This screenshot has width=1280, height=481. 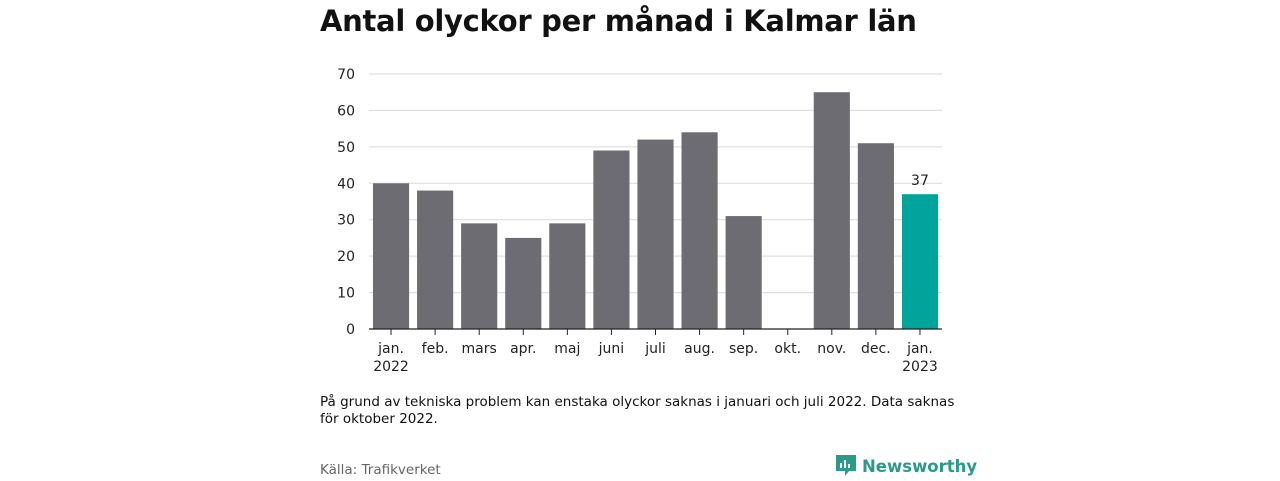 What do you see at coordinates (346, 184) in the screenshot?
I see `y-tick-label: 40` at bounding box center [346, 184].